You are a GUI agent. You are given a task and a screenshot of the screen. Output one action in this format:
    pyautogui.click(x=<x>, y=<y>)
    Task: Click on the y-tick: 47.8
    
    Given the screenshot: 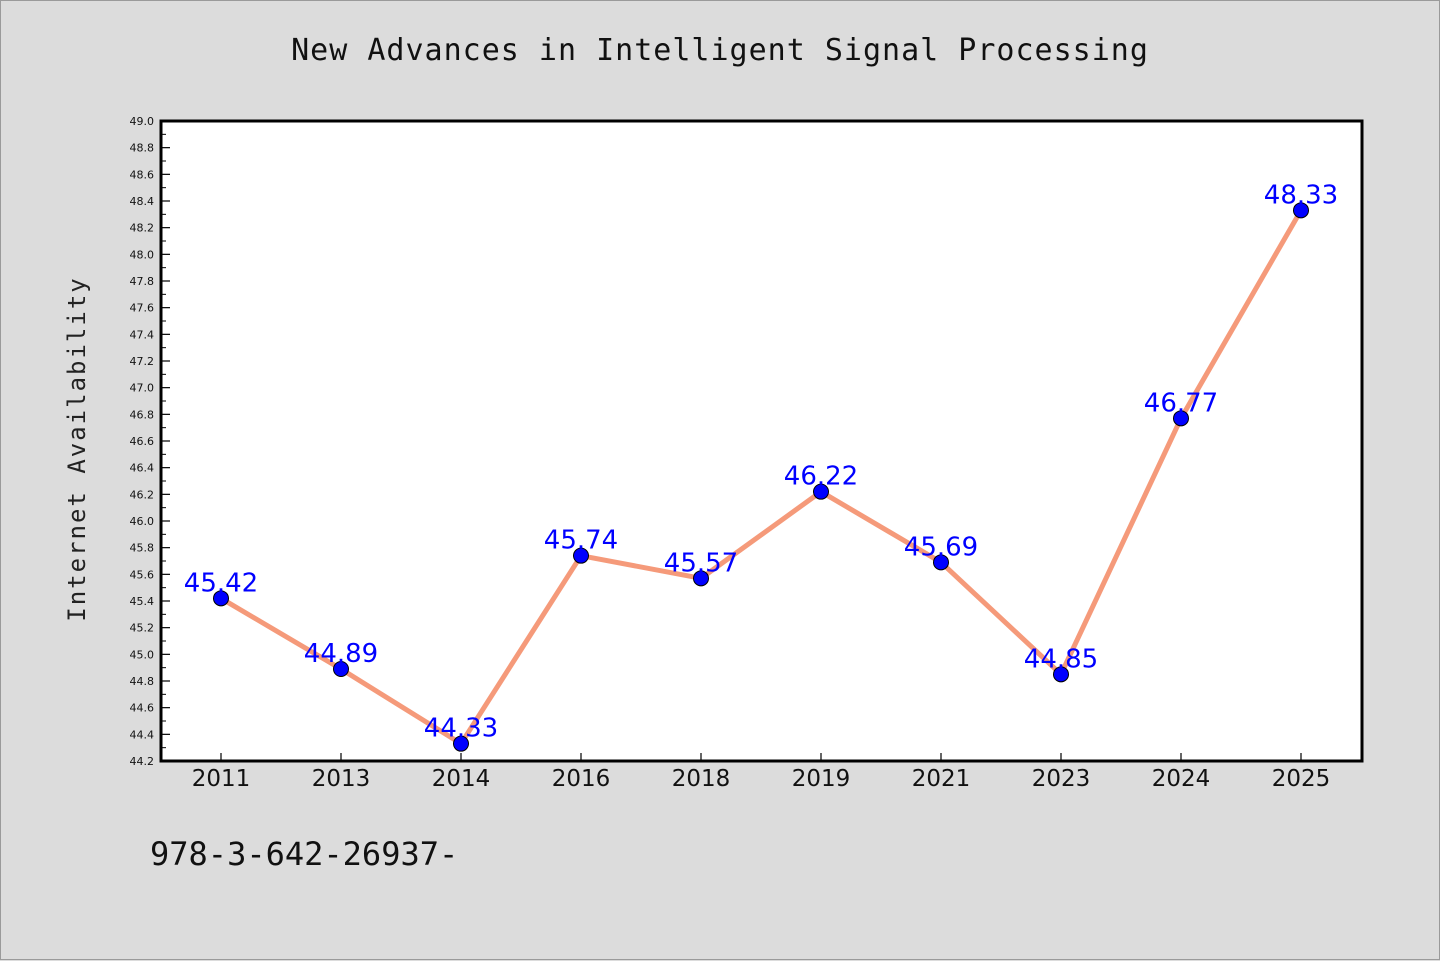 What is the action you would take?
    pyautogui.click(x=150, y=277)
    